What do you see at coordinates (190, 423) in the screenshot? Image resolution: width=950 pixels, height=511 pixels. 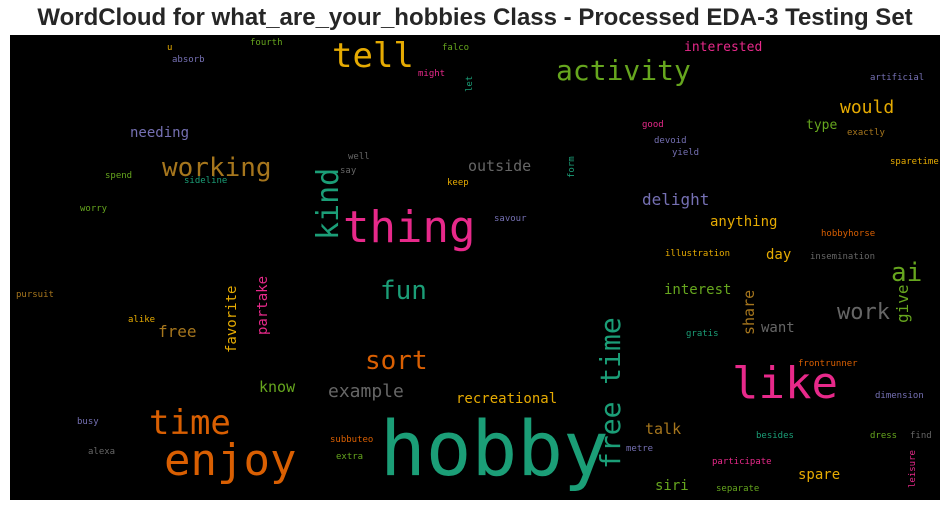 I see `word-time: time` at bounding box center [190, 423].